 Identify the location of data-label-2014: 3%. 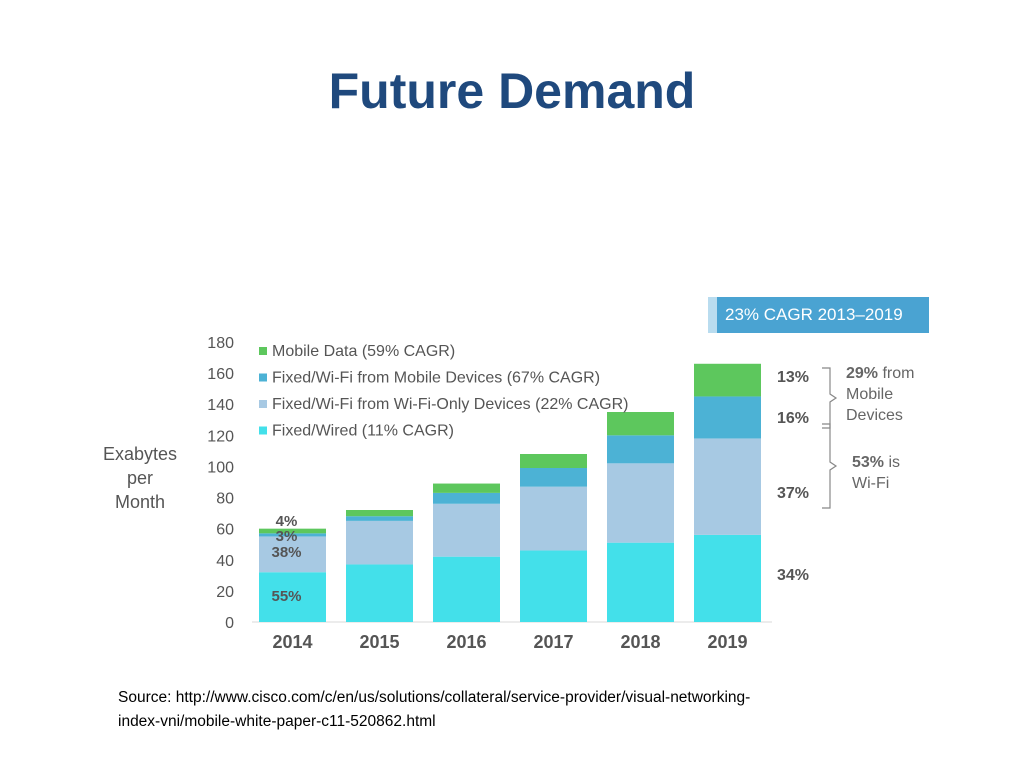
(287, 536).